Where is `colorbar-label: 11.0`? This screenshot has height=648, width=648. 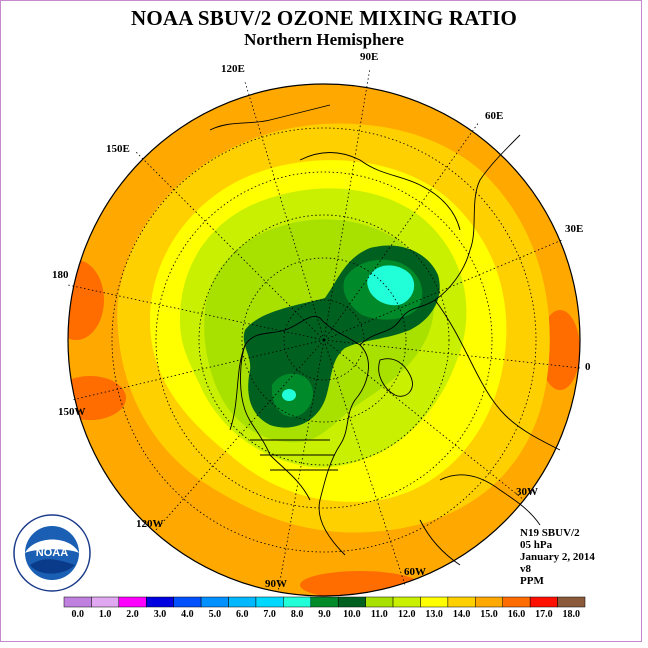
colorbar-label: 11.0 is located at coordinates (379, 614).